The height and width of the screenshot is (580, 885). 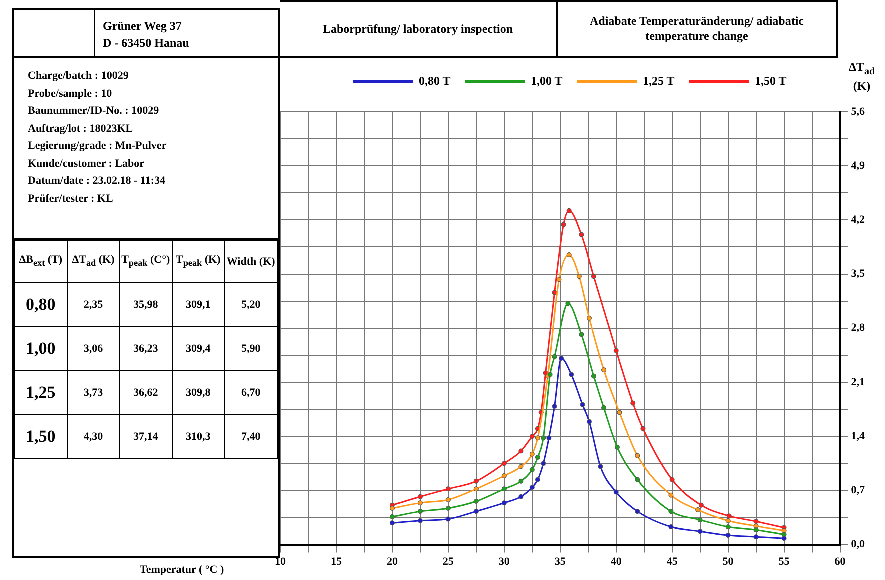 I want to click on legend-label: 1,25 T, so click(x=659, y=81).